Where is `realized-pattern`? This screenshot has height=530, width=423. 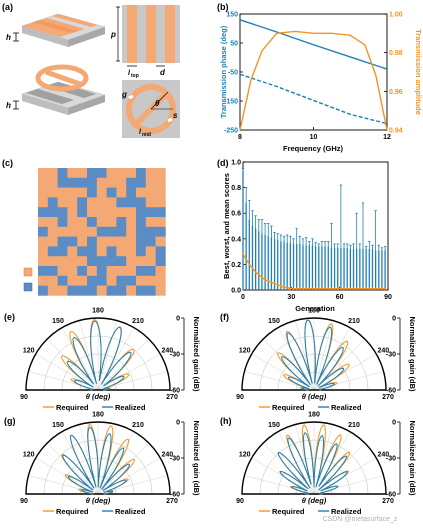
realized-pattern is located at coordinates (99, 355).